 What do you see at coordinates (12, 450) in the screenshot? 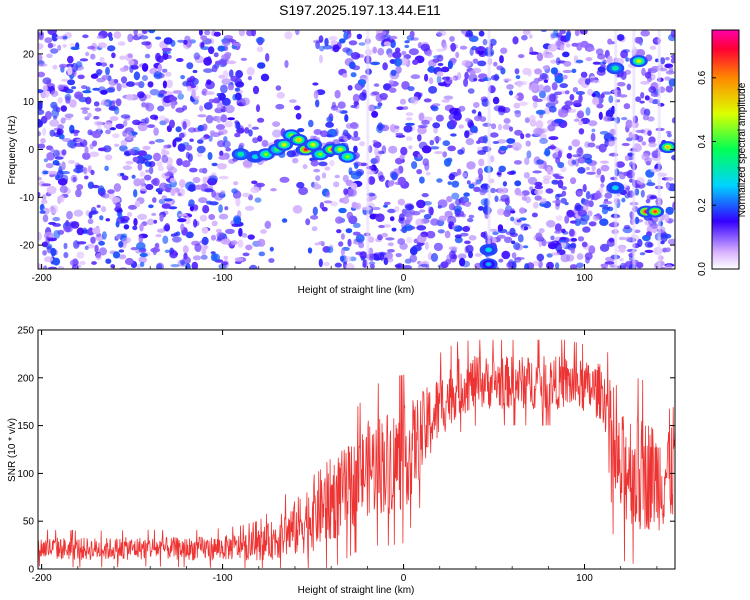
I see `snr-y-label: SNR (10 * v/v)` at bounding box center [12, 450].